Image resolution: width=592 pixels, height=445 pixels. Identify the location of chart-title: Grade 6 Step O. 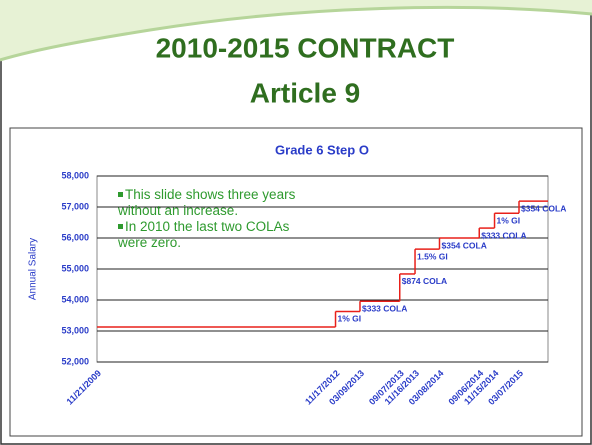
(322, 149).